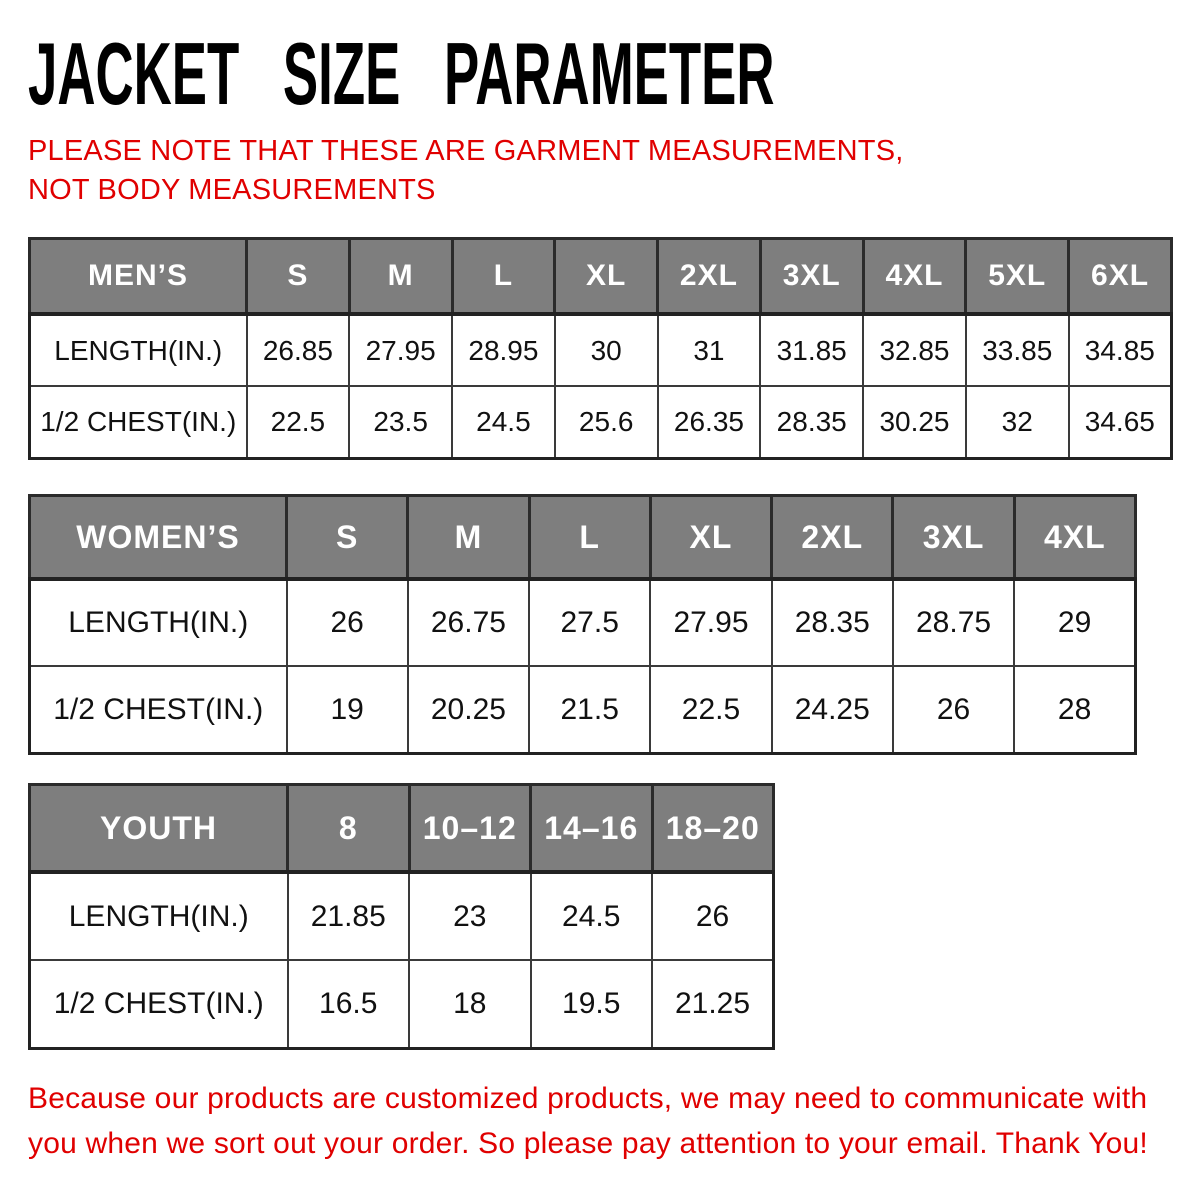 This screenshot has height=1200, width=1200. What do you see at coordinates (1120, 422) in the screenshot?
I see `size-value-cell: 34.65` at bounding box center [1120, 422].